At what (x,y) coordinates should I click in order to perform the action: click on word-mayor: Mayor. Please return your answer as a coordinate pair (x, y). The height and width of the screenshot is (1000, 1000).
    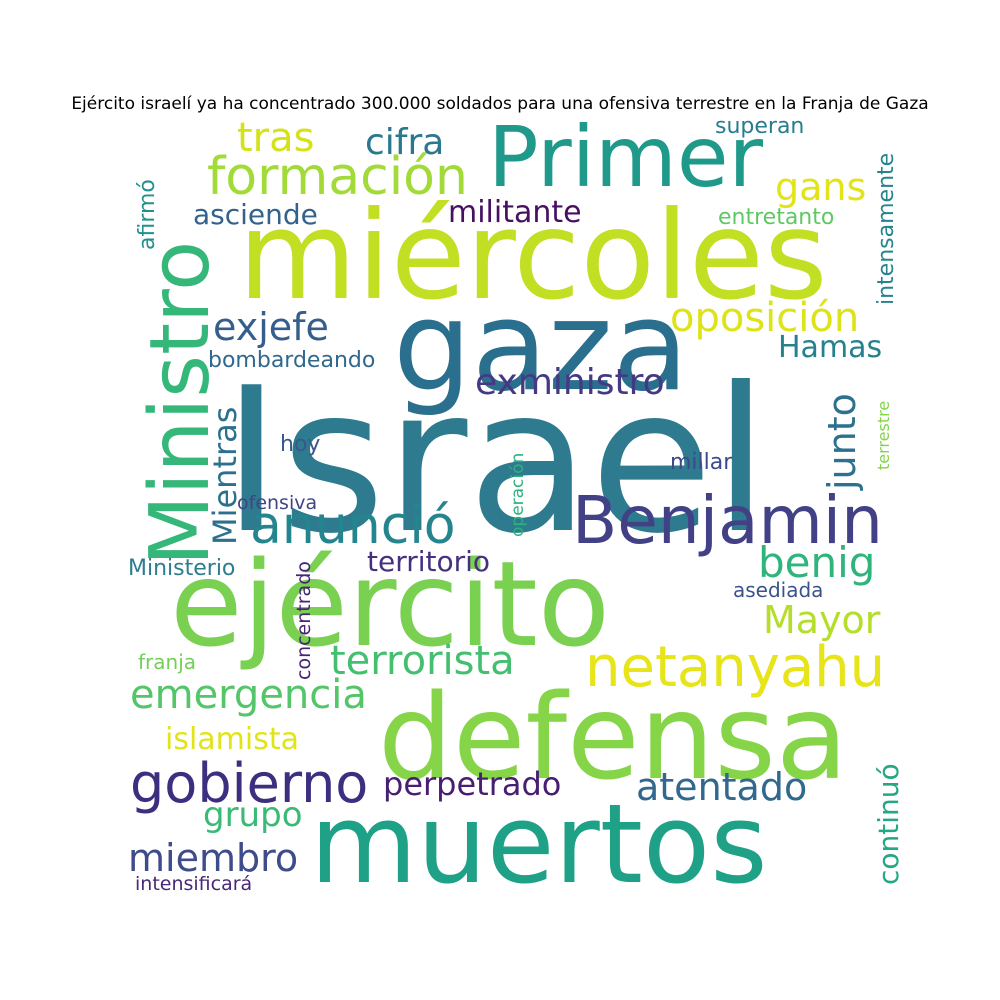
    Looking at the image, I should click on (822, 620).